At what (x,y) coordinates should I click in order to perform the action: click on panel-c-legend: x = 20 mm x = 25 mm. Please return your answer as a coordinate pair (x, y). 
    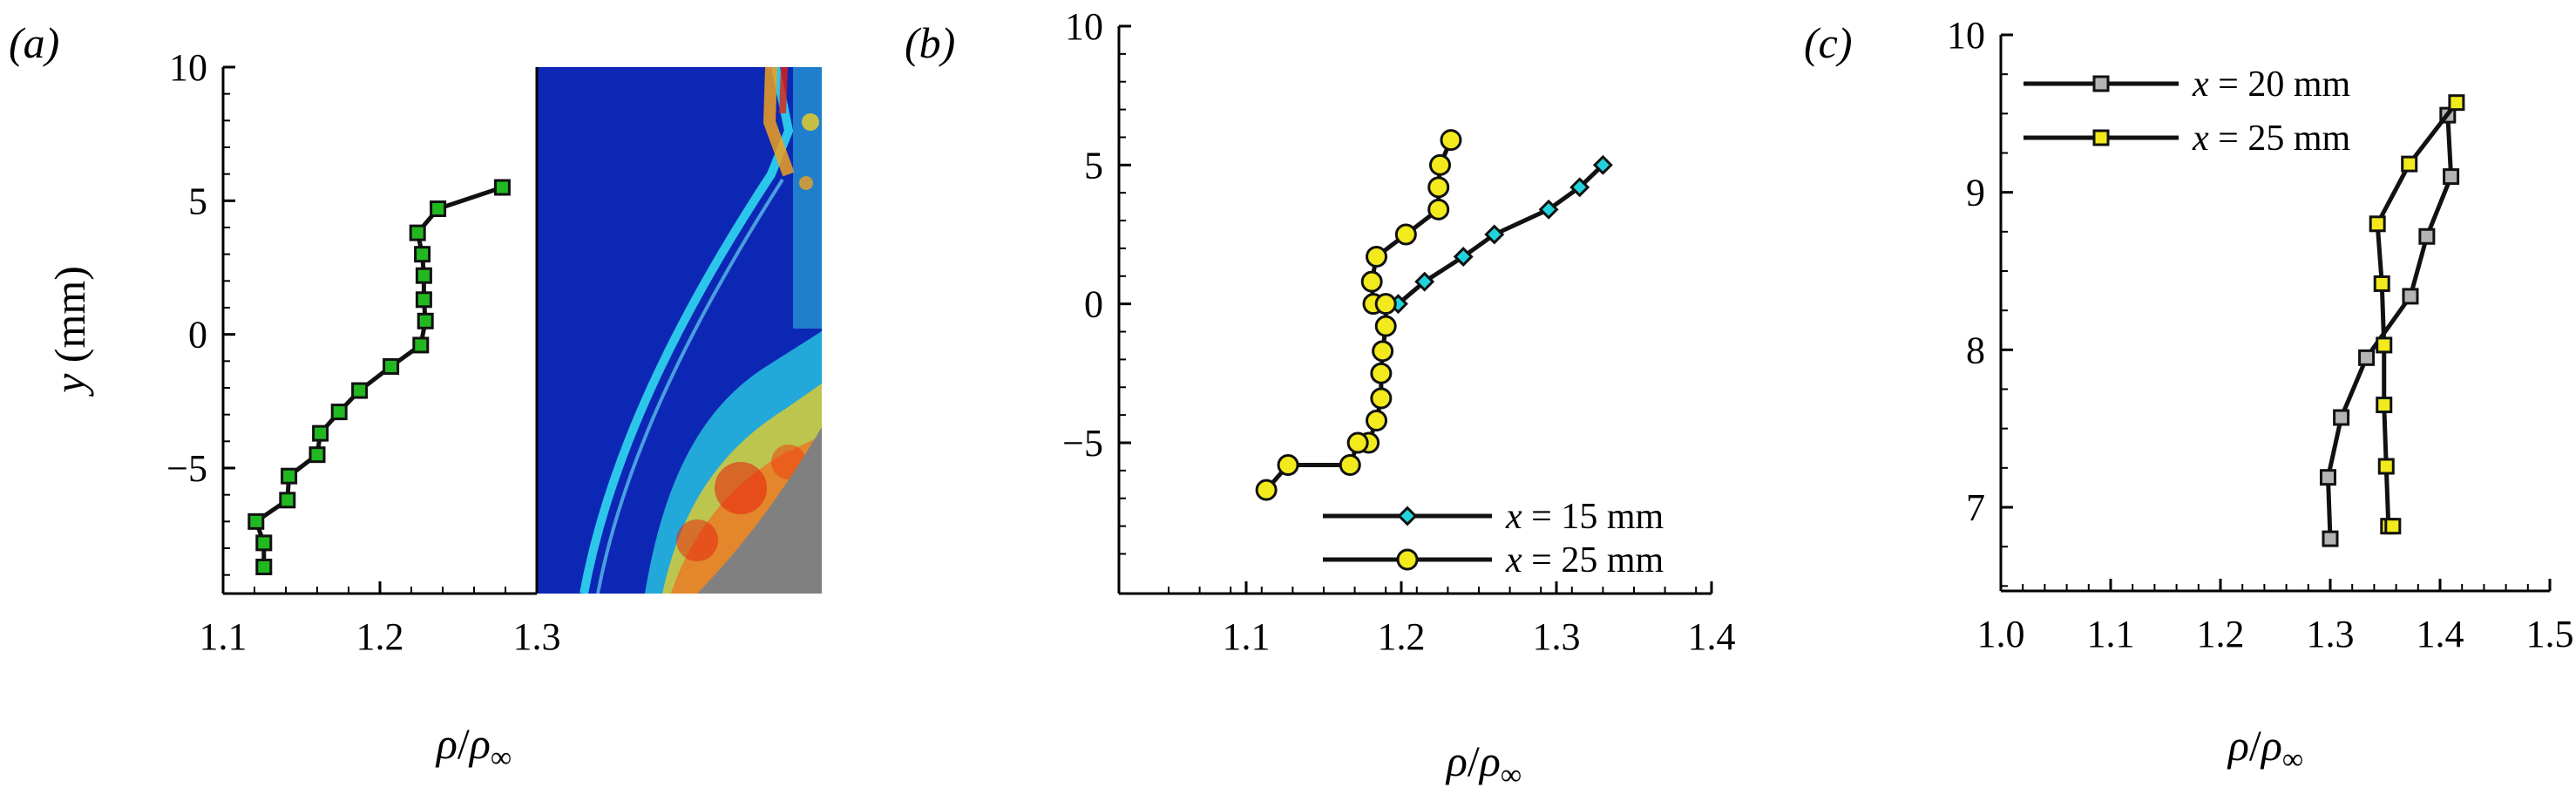
    Looking at the image, I should click on (2187, 111).